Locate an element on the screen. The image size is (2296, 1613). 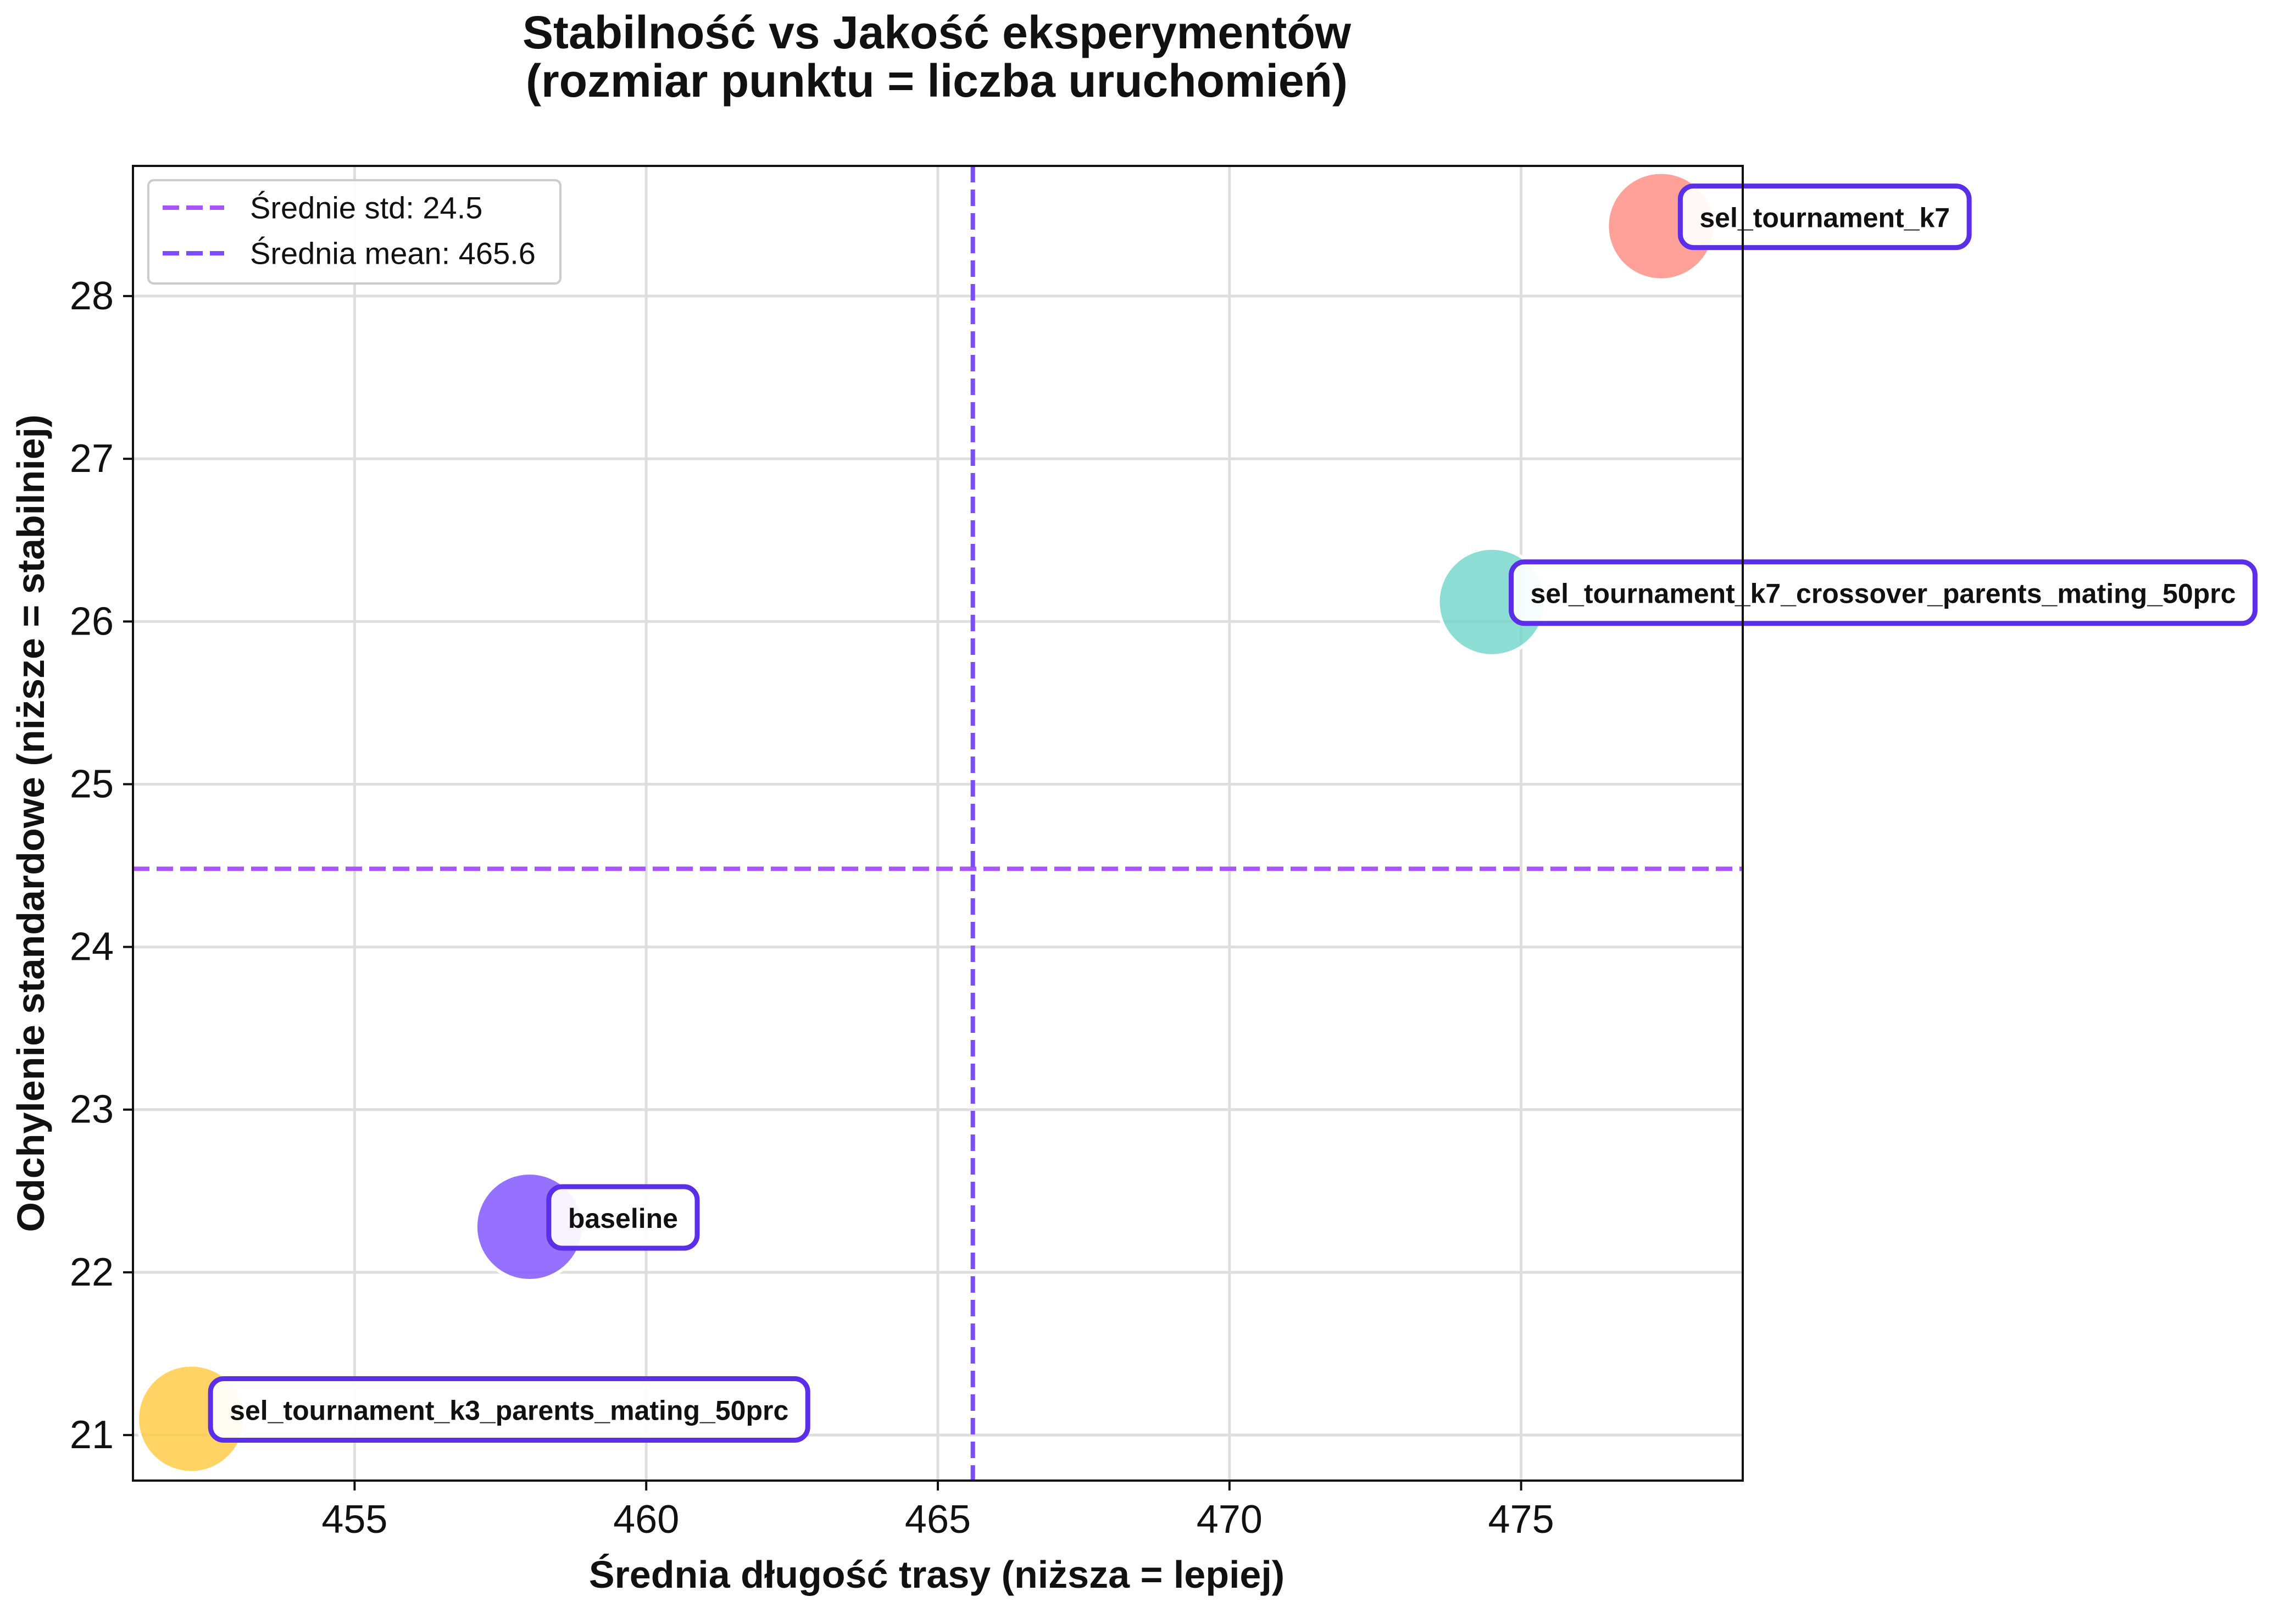
y-tick-label: 26 is located at coordinates (92, 621).